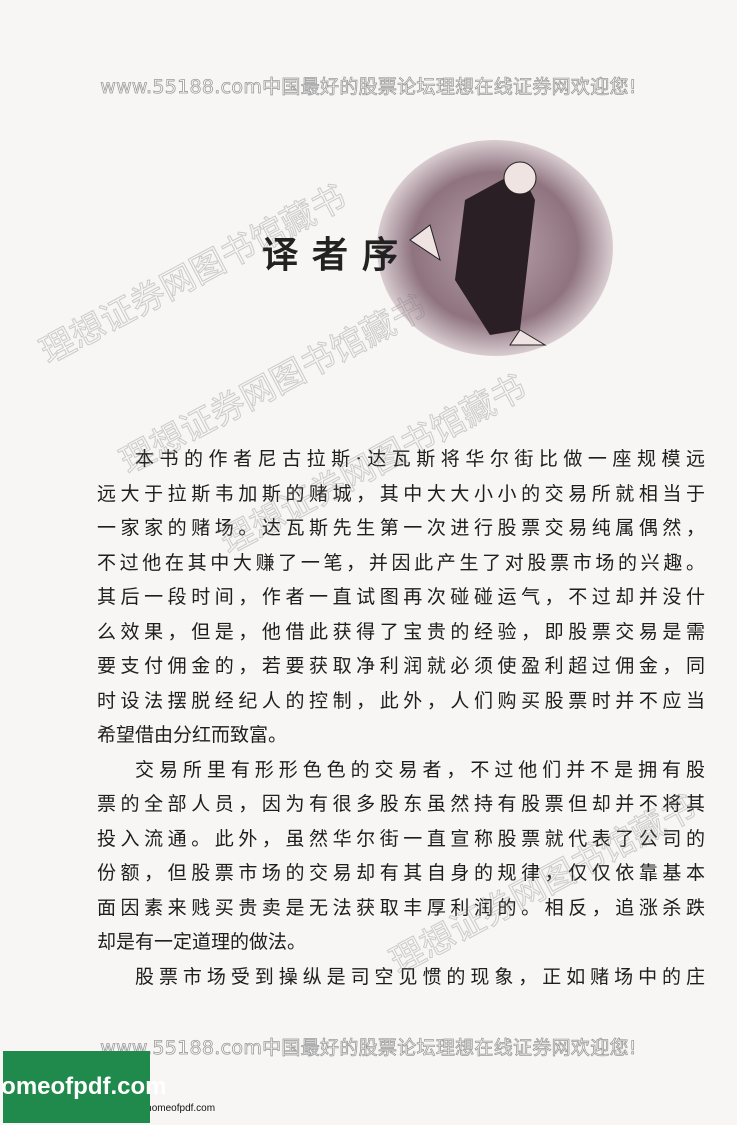 This screenshot has width=737, height=1125. I want to click on text-line: 其后一段时间，作者一直试图再次碰碰运气，不过却并没什, so click(401, 597).